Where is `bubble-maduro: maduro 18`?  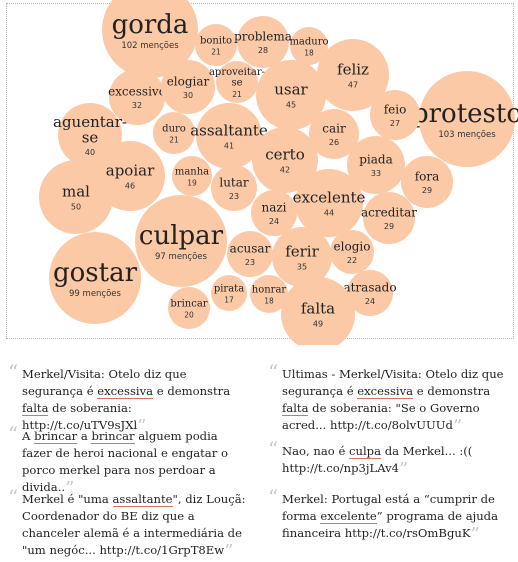
bubble-maduro: maduro 18 is located at coordinates (309, 46).